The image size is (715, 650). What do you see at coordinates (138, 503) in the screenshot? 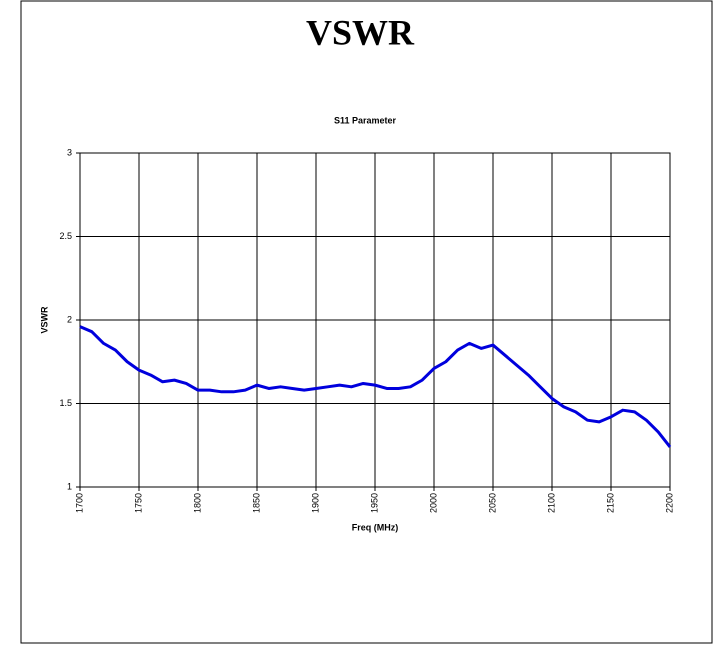
I see `x-tick-label: 1750` at bounding box center [138, 503].